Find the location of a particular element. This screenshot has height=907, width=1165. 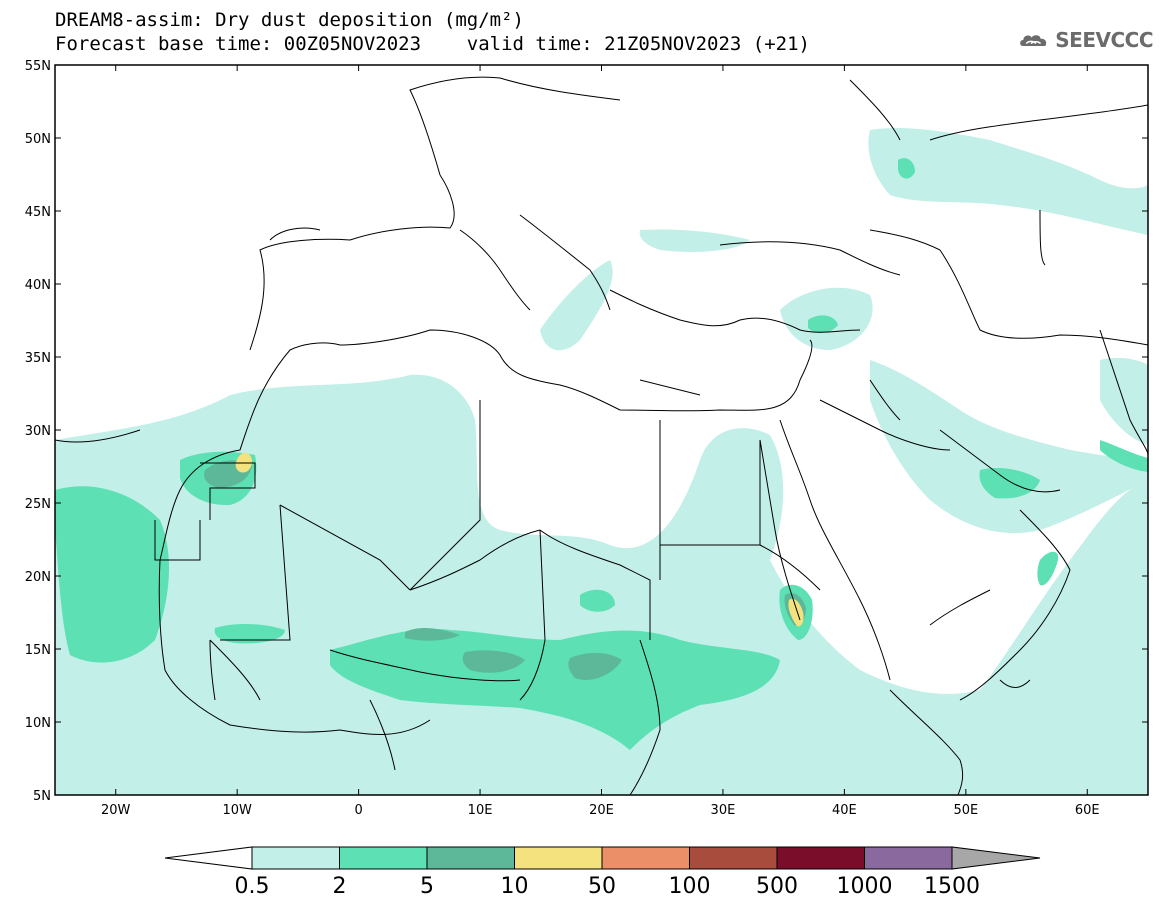

lat-tick-label: 25N is located at coordinates (38, 504).